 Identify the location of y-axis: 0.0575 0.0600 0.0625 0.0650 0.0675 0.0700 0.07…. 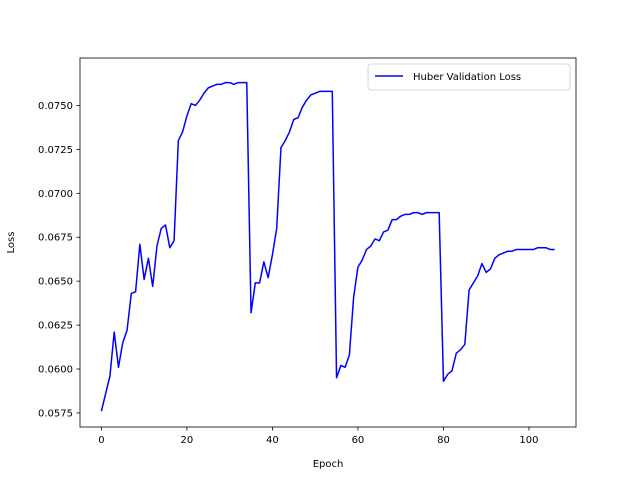
(59, 260).